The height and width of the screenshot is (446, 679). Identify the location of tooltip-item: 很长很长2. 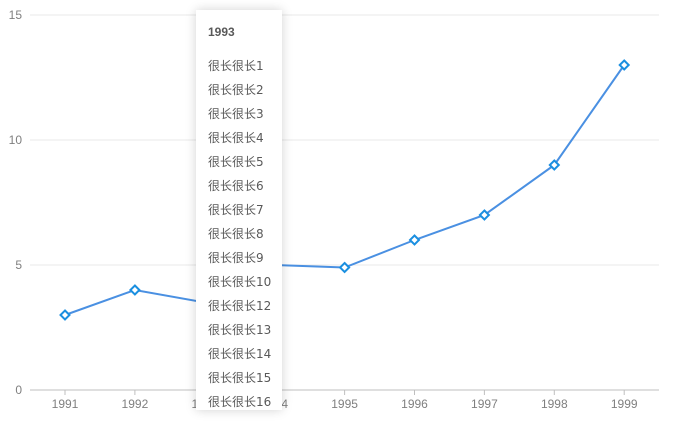
(236, 90).